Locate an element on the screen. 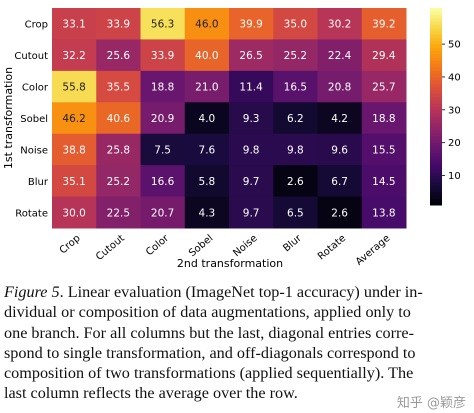 The image size is (474, 413). column-label: Crop is located at coordinates (70, 244).